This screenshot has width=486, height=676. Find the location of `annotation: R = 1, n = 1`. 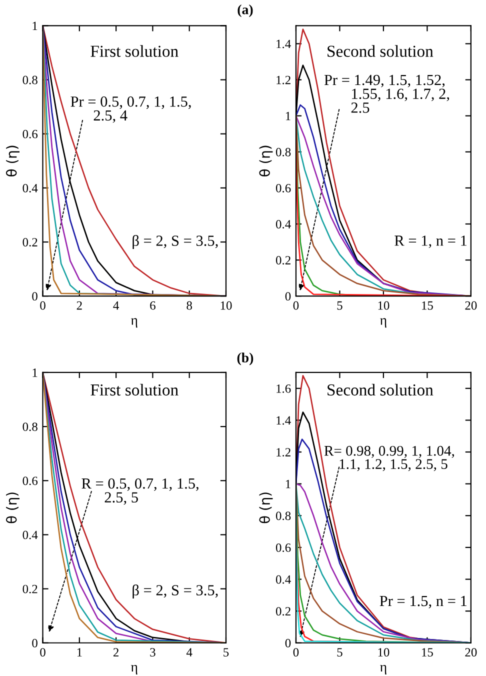

annotation: R = 1, n = 1 is located at coordinates (430, 242).